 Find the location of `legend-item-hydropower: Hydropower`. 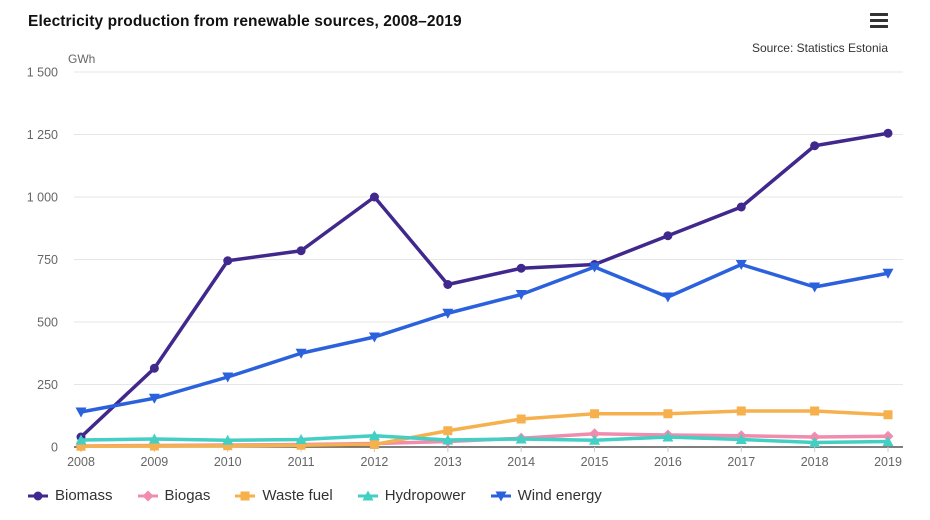

legend-item-hydropower: Hydropower is located at coordinates (411, 495).